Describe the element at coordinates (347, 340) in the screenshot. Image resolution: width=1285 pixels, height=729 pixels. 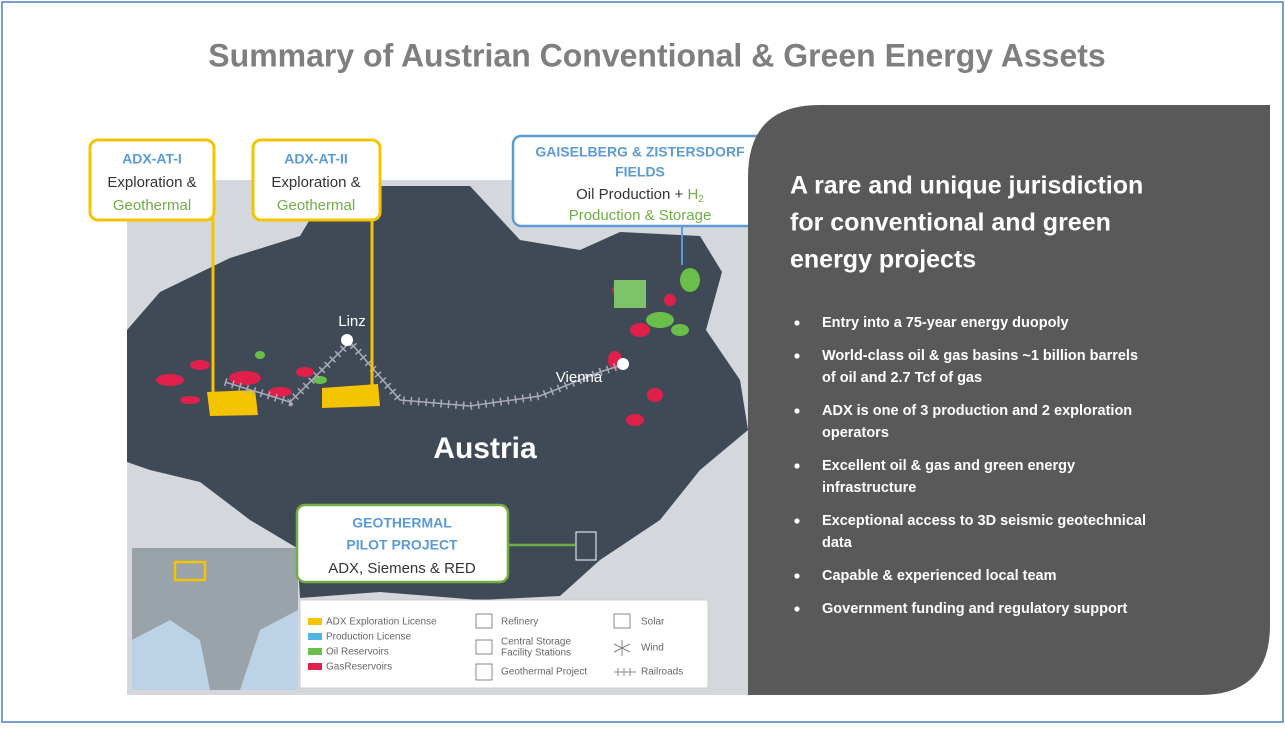
I see `linz-dot` at that location.